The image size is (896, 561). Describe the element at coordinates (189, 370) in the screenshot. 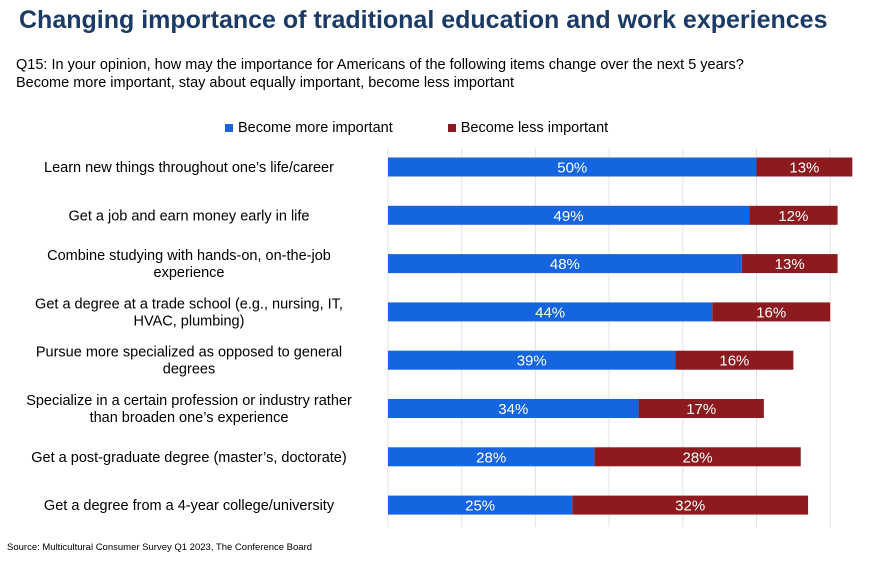

I see `category-label: degrees` at that location.